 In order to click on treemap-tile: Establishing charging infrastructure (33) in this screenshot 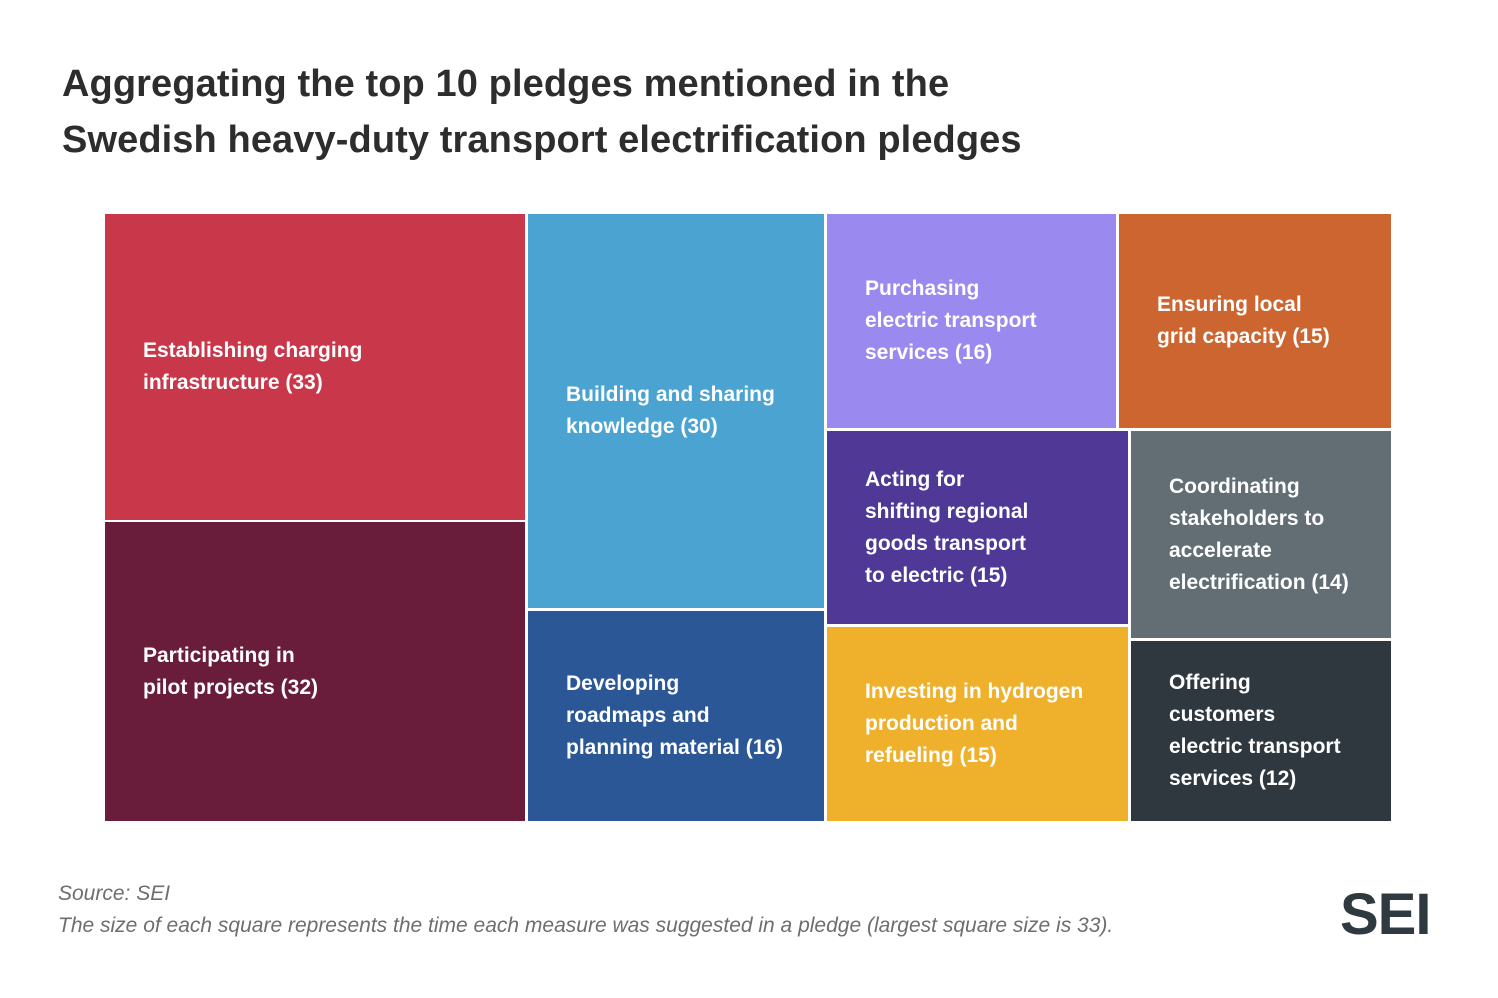, I will do `click(315, 367)`.